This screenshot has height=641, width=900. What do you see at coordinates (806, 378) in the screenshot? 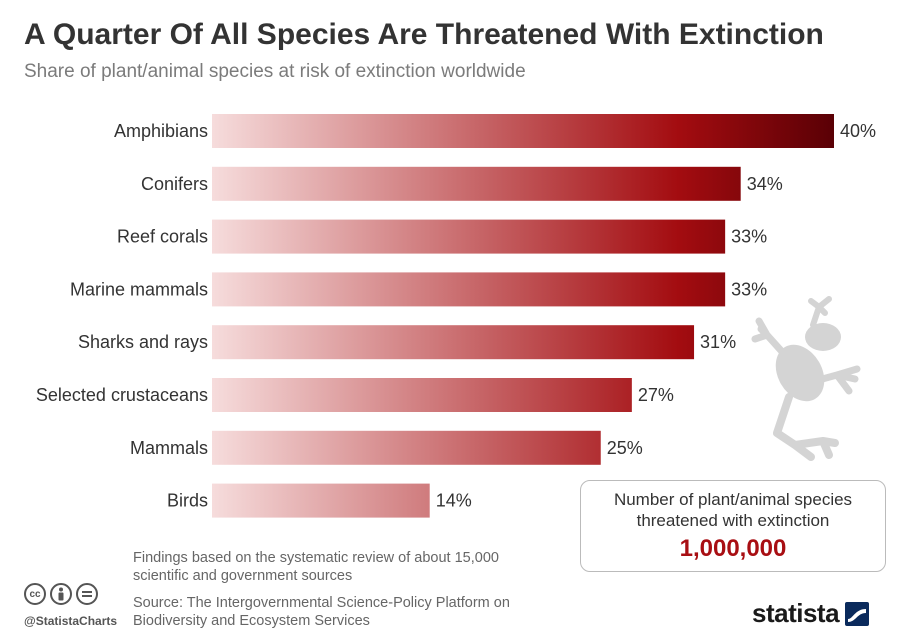
I see `frog-icon` at bounding box center [806, 378].